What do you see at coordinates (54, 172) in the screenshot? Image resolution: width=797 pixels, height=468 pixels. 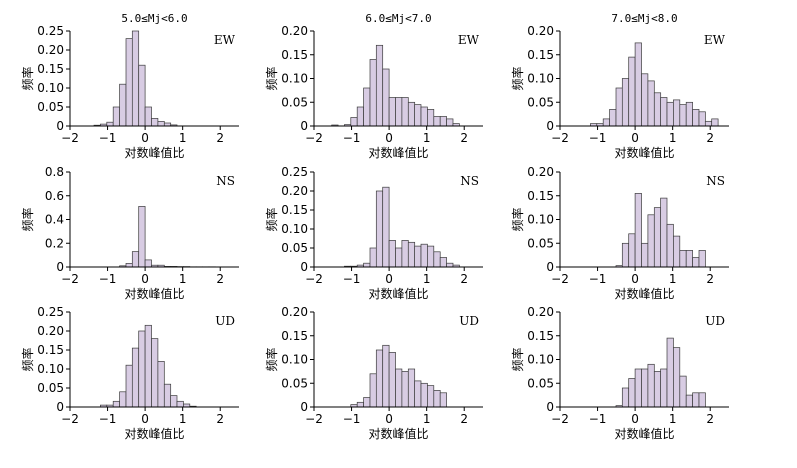 I see `y-tick-label: 0.8` at bounding box center [54, 172].